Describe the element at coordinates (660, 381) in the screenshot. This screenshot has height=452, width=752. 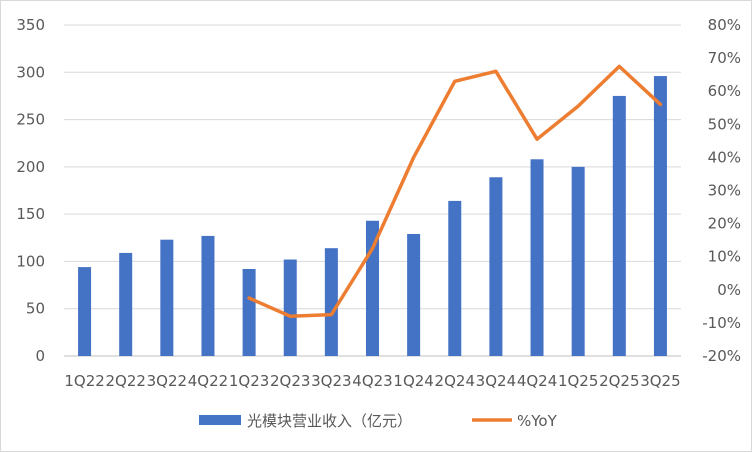
I see `x-tick-label: 3Q25` at that location.